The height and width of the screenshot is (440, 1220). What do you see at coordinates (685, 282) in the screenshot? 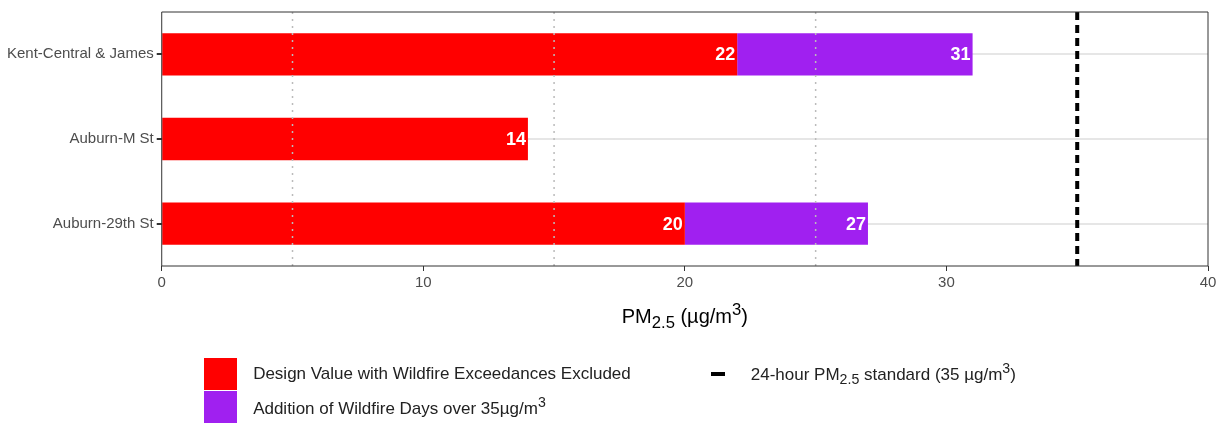
I see `x-tick-label: 20` at bounding box center [685, 282].